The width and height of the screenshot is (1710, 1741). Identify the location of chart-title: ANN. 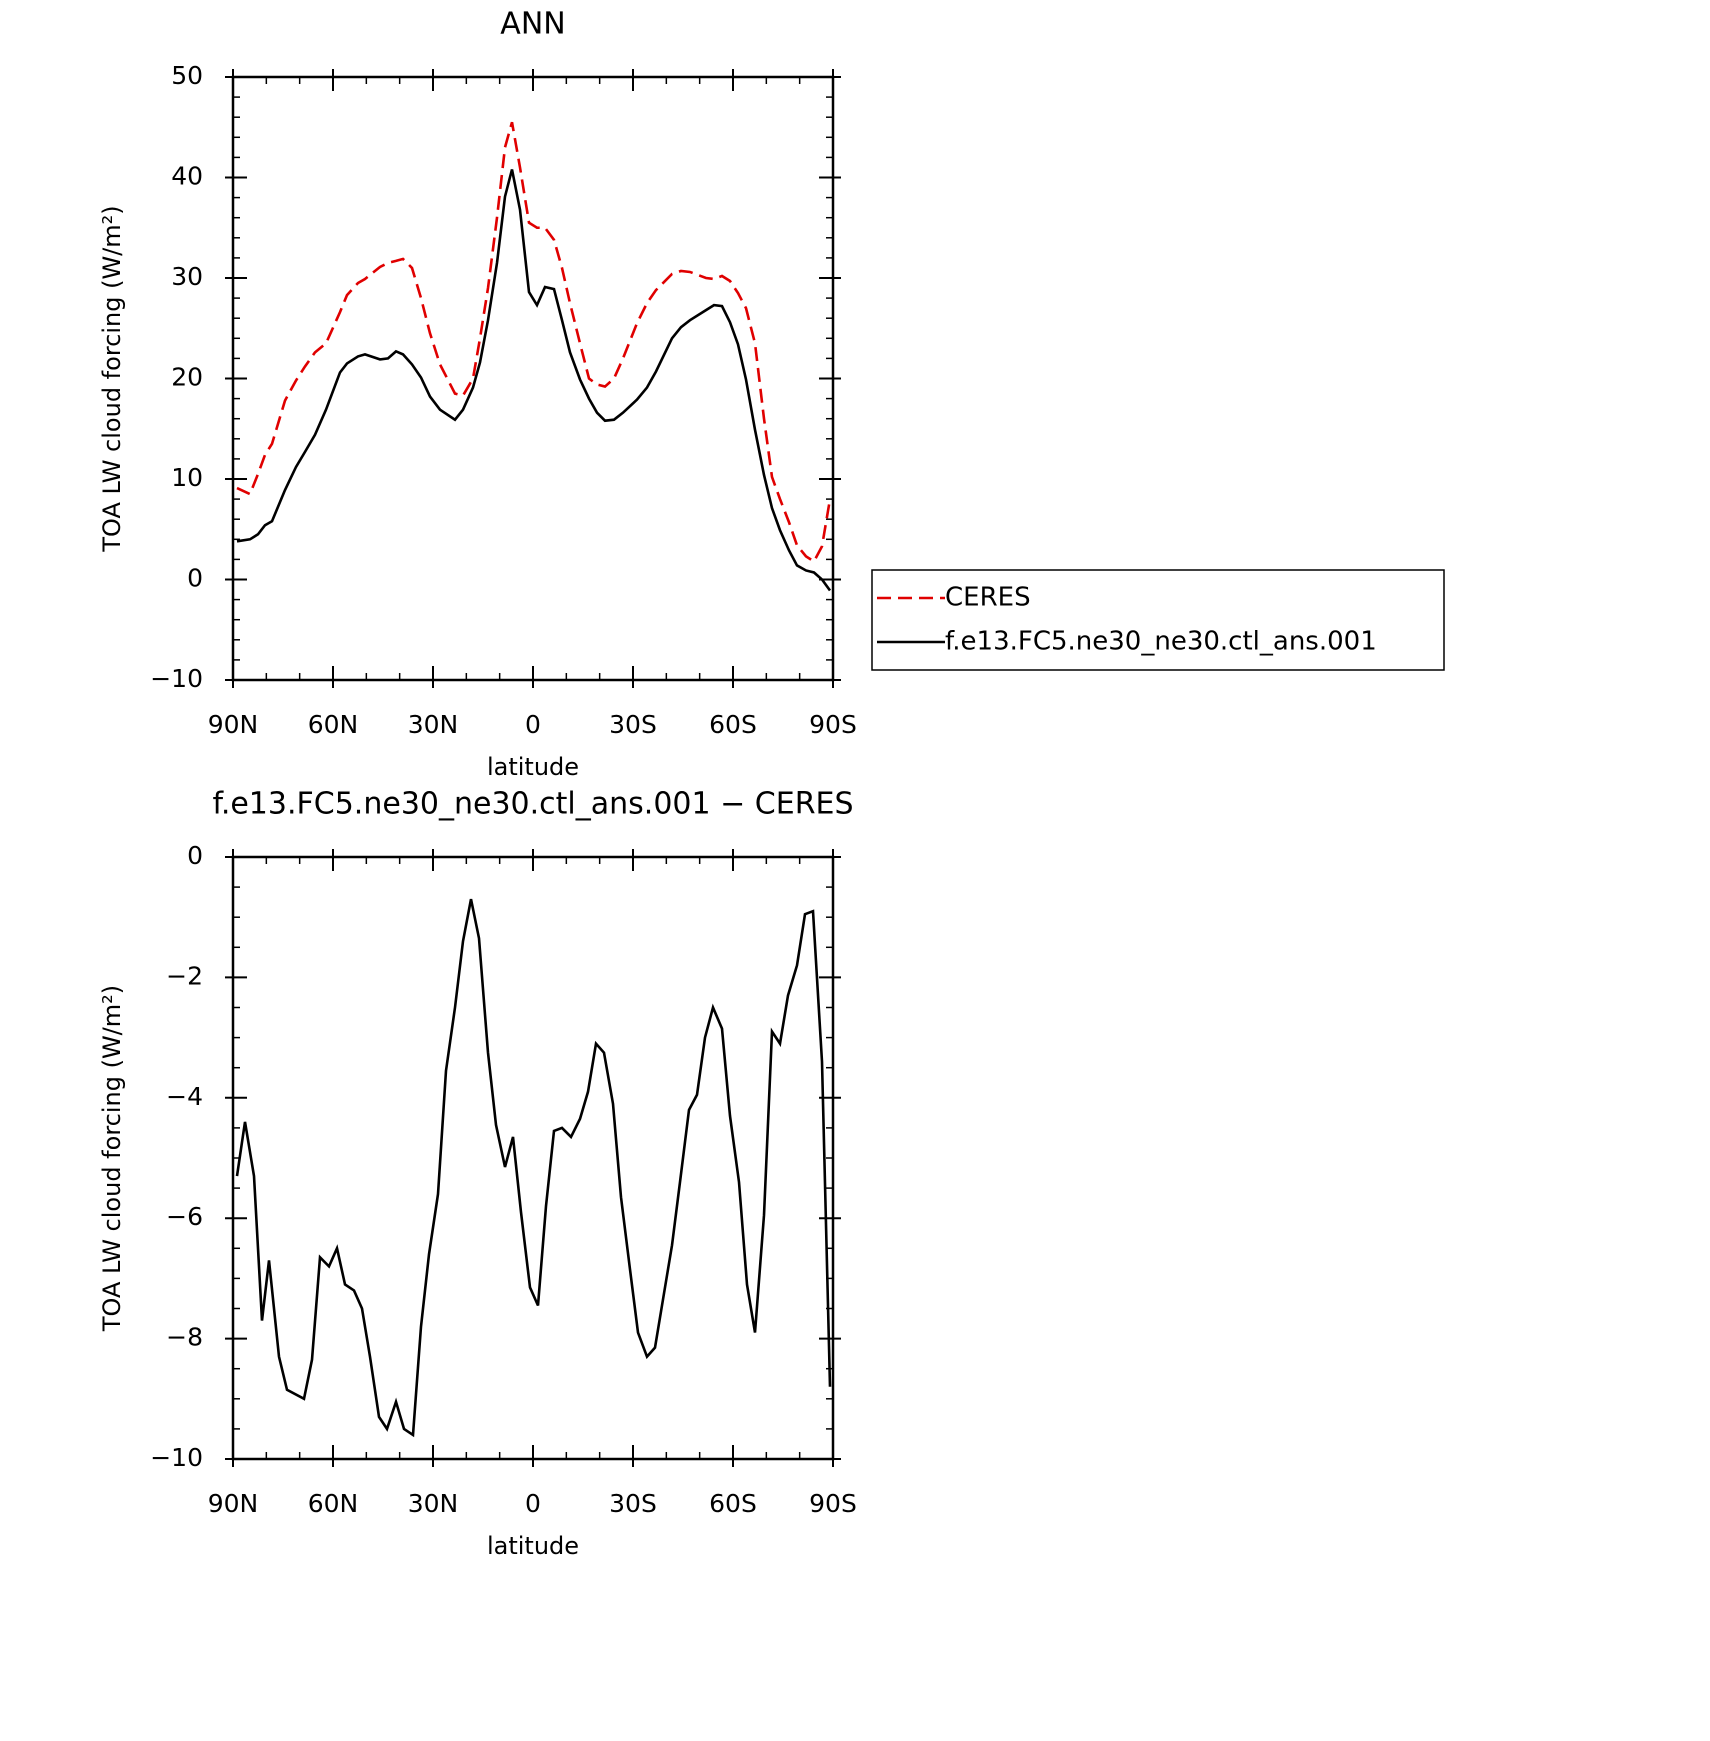
(532, 24).